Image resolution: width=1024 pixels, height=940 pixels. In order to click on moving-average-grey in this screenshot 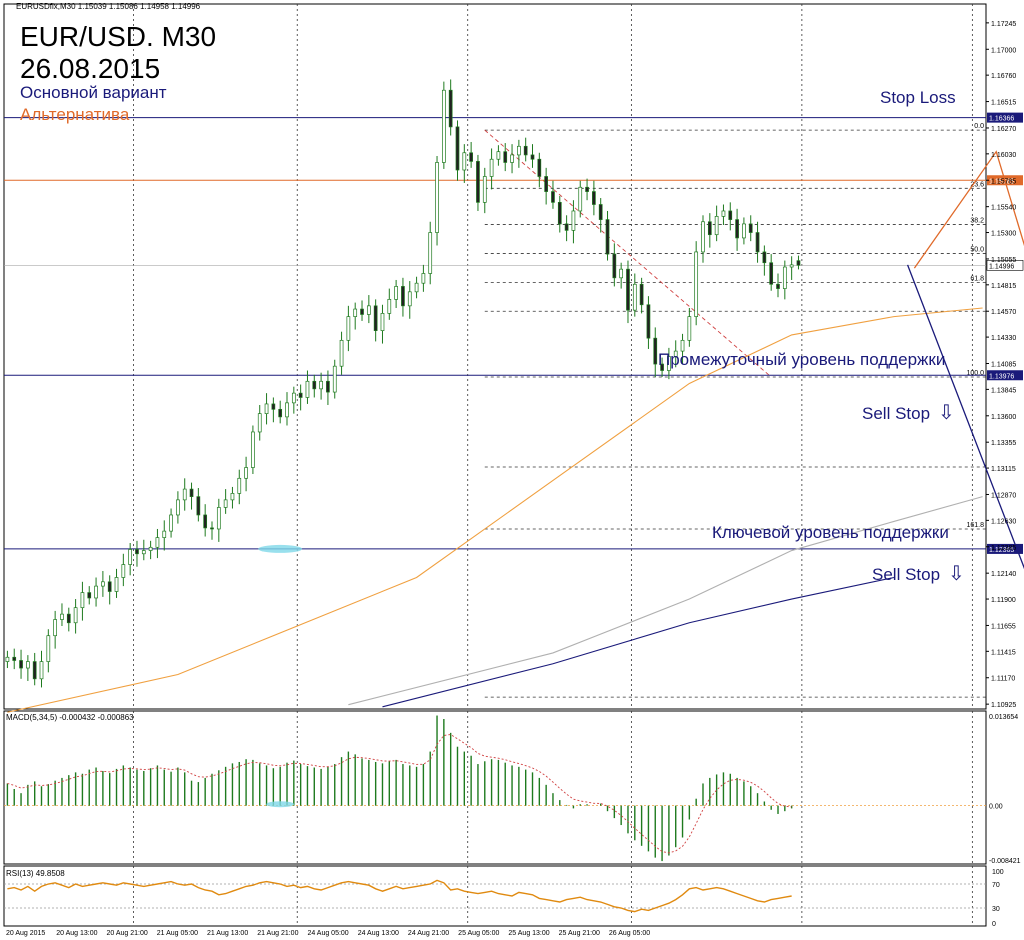, I will do `click(665, 601)`.